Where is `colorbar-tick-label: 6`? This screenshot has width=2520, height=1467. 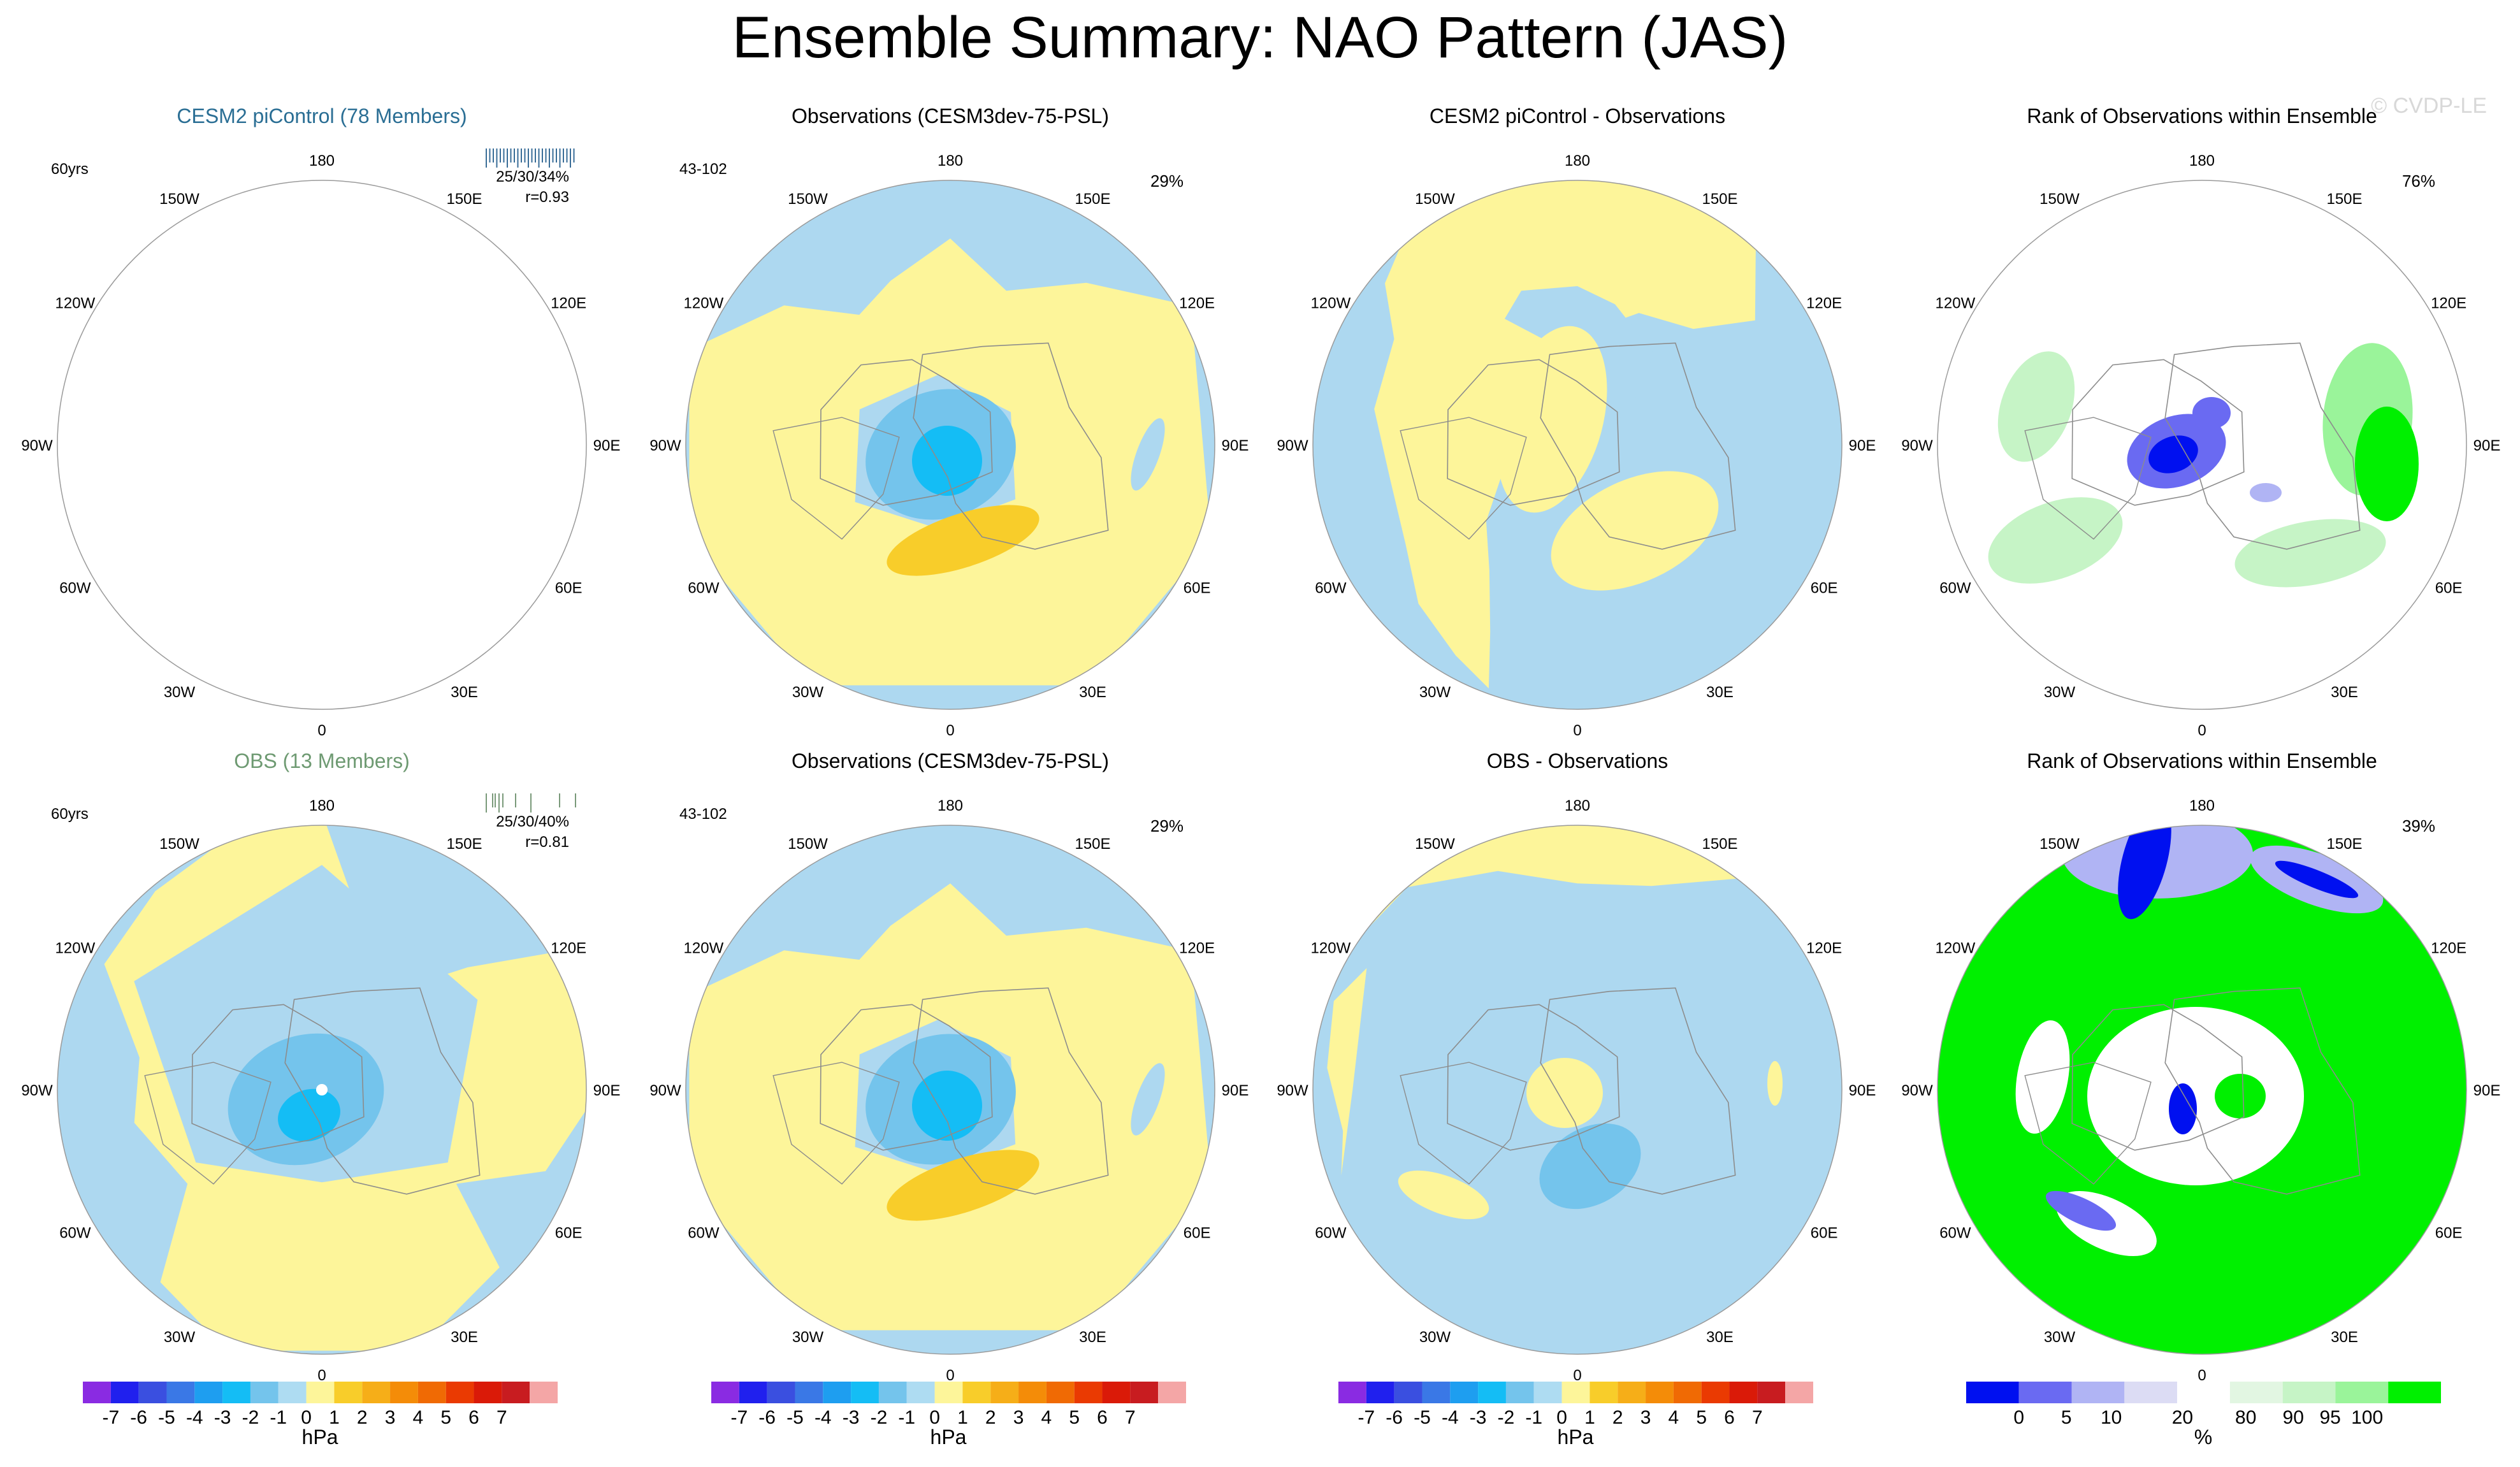 colorbar-tick-label: 6 is located at coordinates (1729, 1418).